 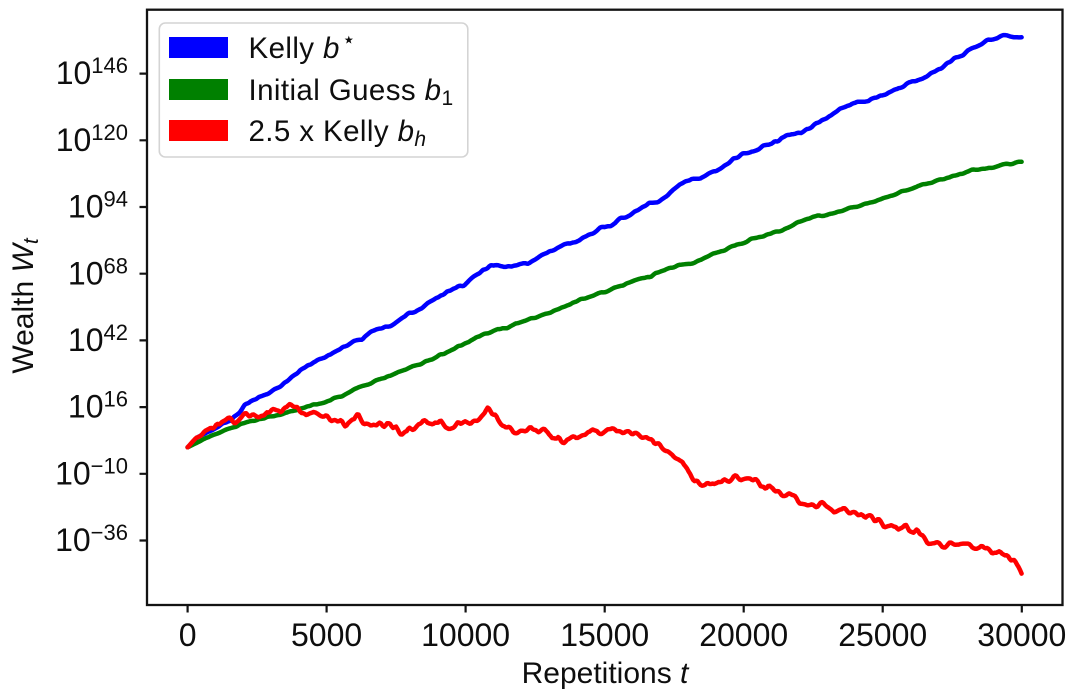 What do you see at coordinates (338, 133) in the screenshot?
I see `svg-text: 2.5 x Kelly bh` at bounding box center [338, 133].